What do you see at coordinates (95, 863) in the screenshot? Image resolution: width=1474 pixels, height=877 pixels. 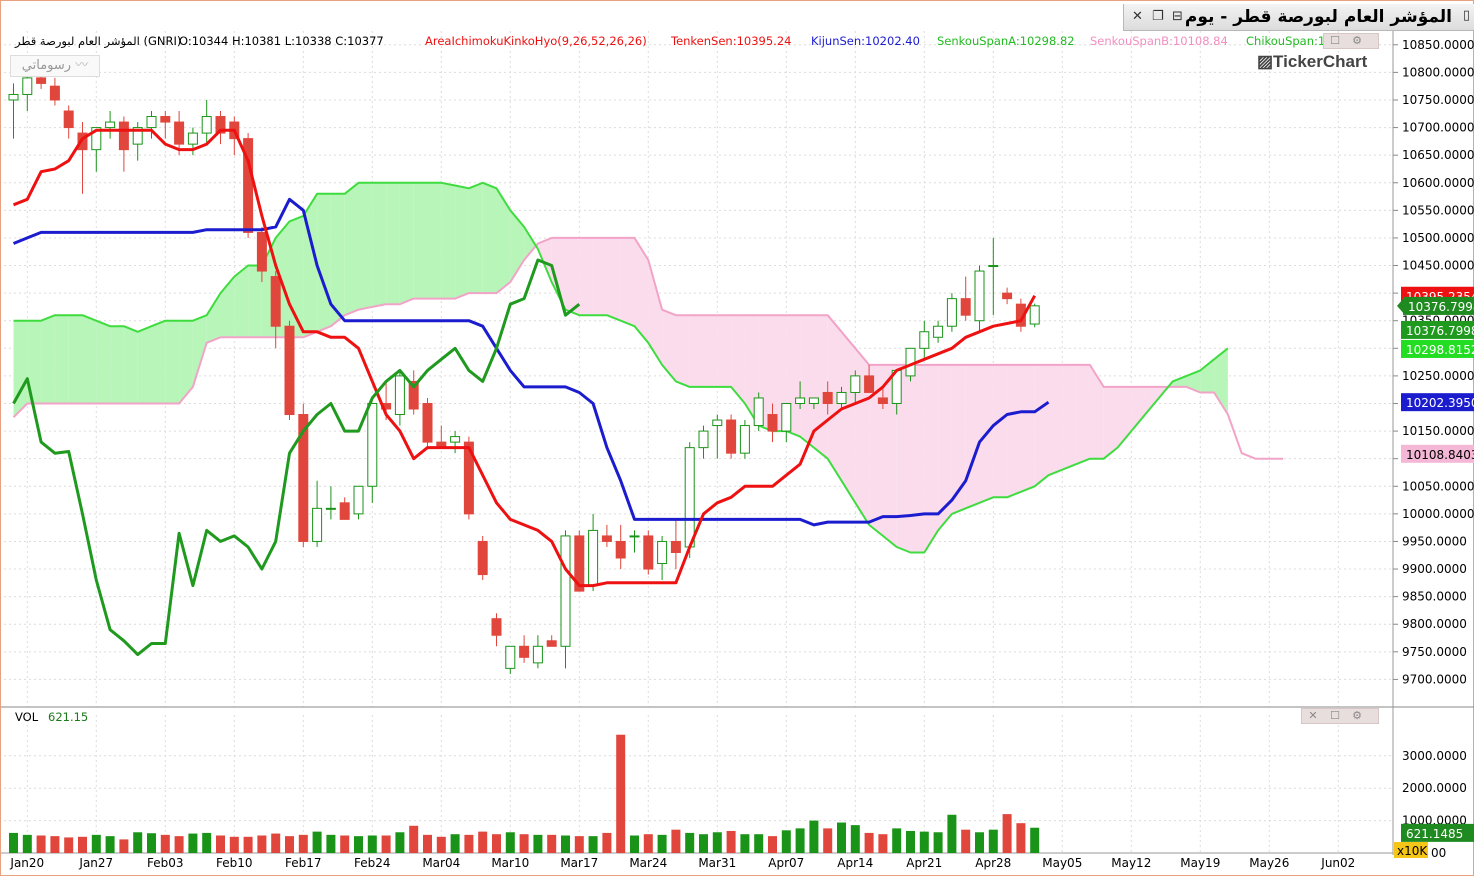 I see `date-tick-label: Jan27` at bounding box center [95, 863].